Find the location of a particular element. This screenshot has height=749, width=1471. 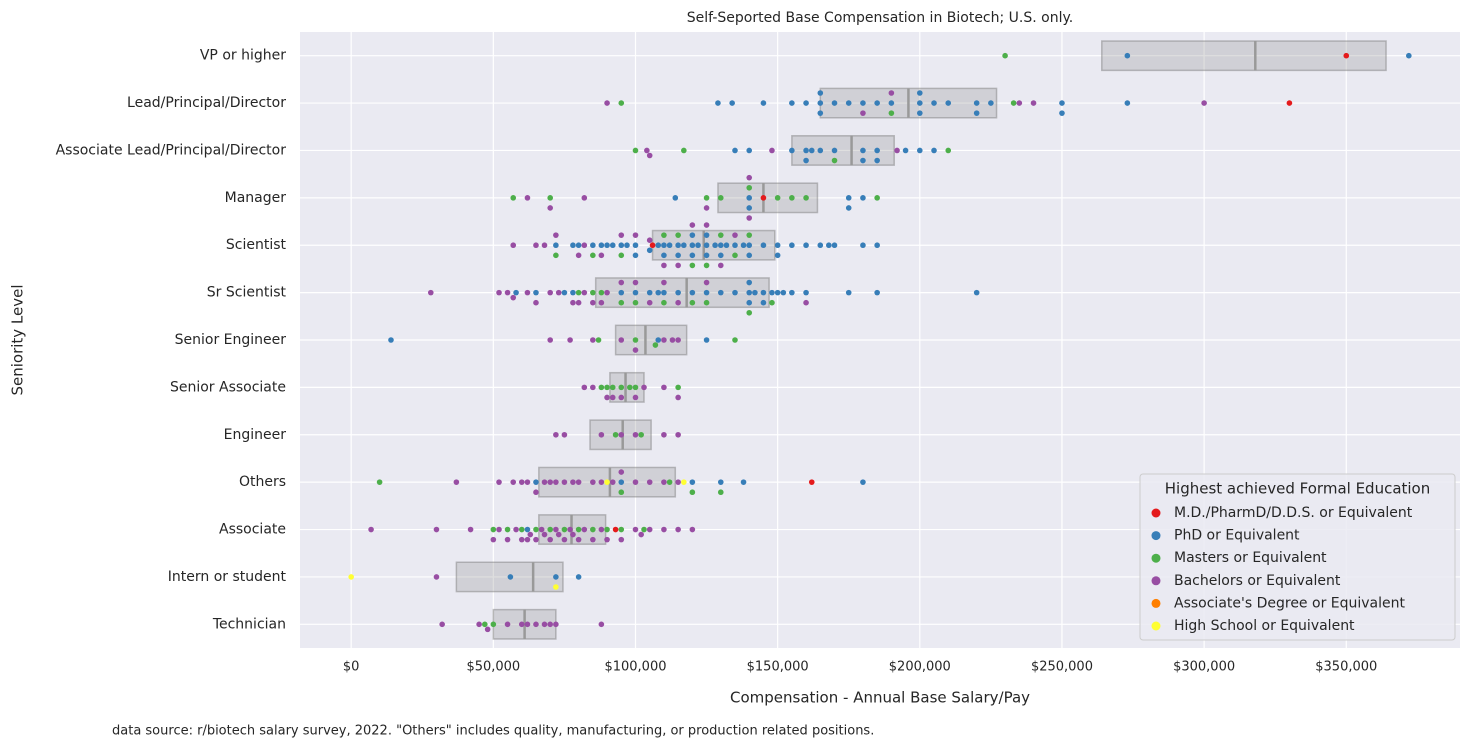

legend-label: Masters or Equivalent is located at coordinates (1250, 558).